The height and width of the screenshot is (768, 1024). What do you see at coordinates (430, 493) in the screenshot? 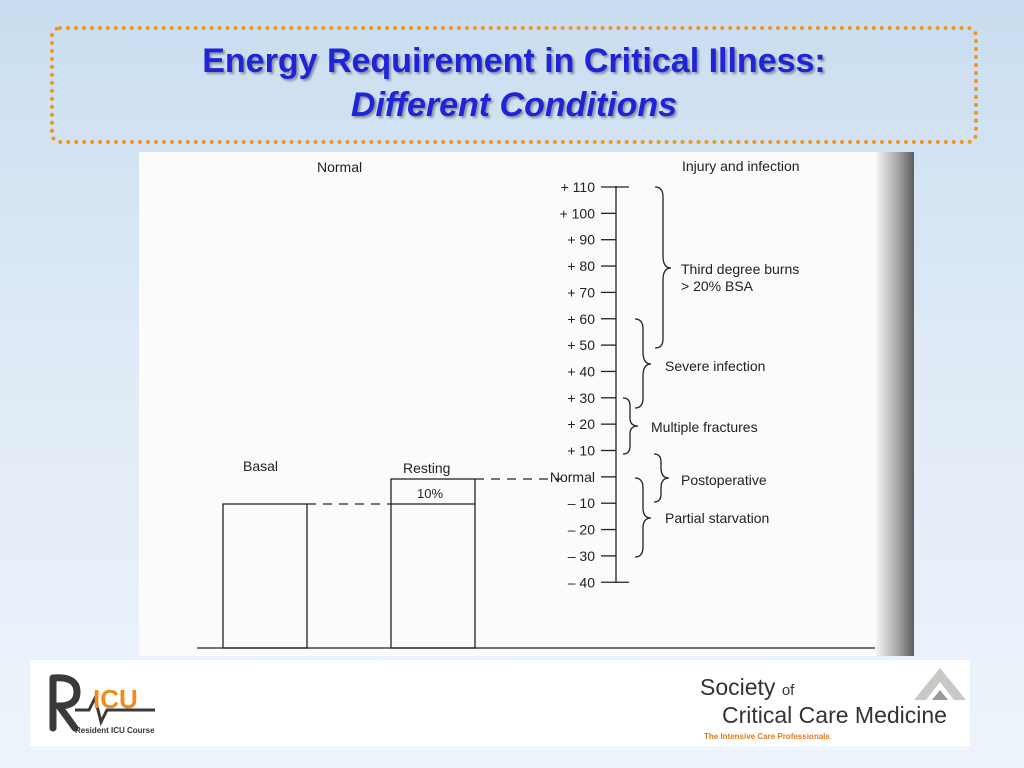
I see `resting-inner-label: 10%` at bounding box center [430, 493].